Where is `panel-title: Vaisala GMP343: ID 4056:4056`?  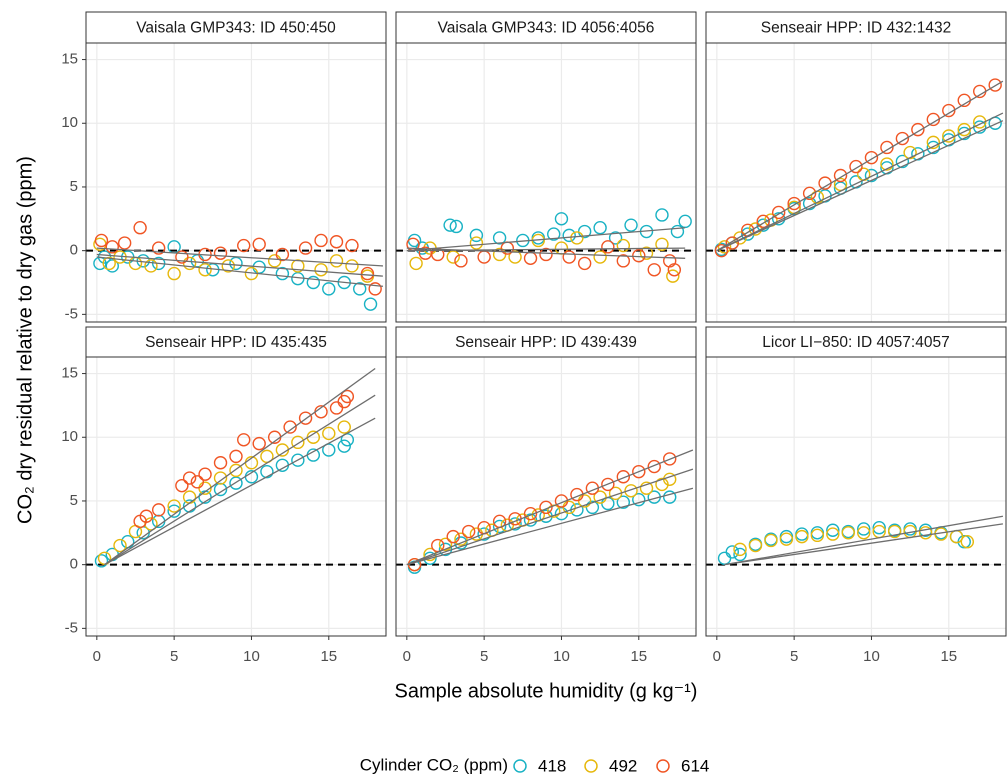
panel-title: Vaisala GMP343: ID 4056:4056 is located at coordinates (546, 28).